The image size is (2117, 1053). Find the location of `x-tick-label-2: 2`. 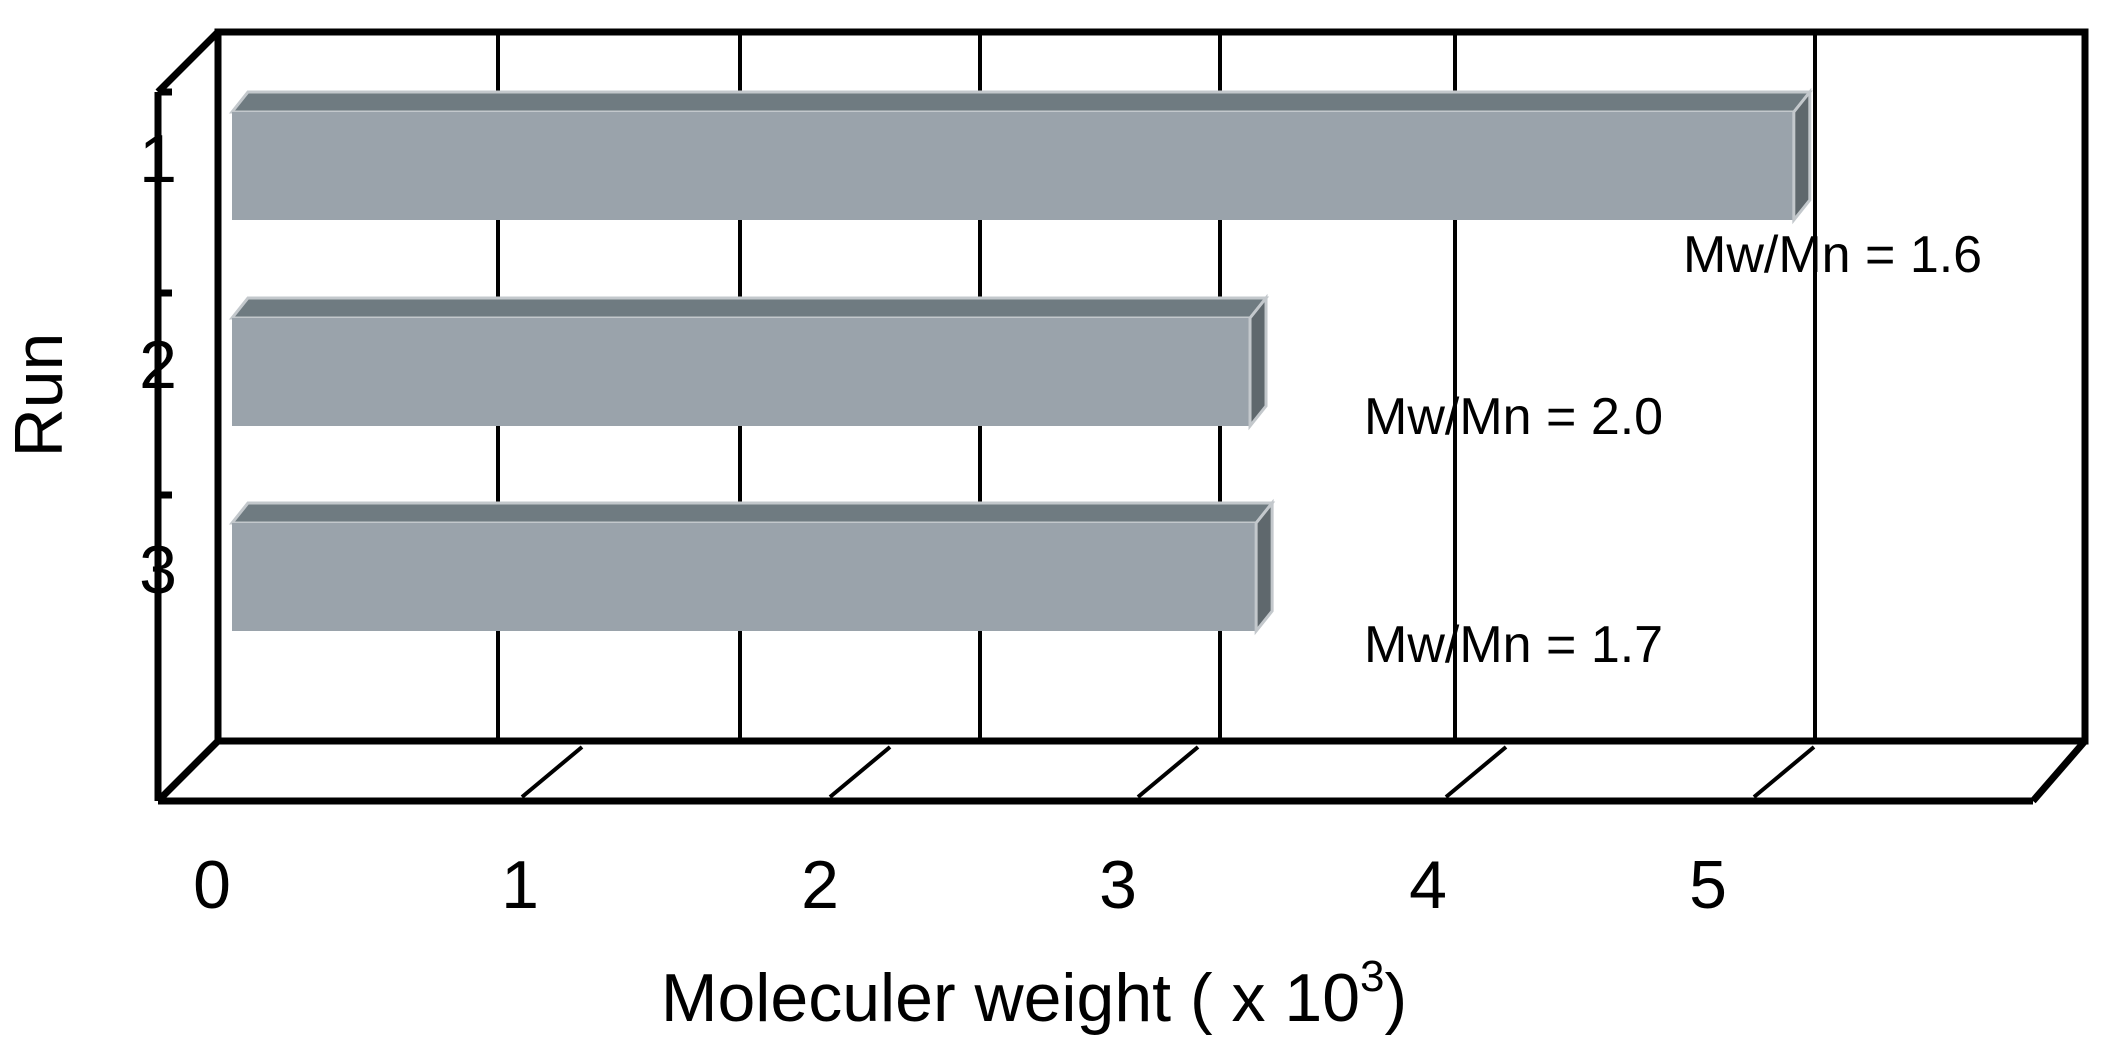

x-tick-label-2: 2 is located at coordinates (820, 885).